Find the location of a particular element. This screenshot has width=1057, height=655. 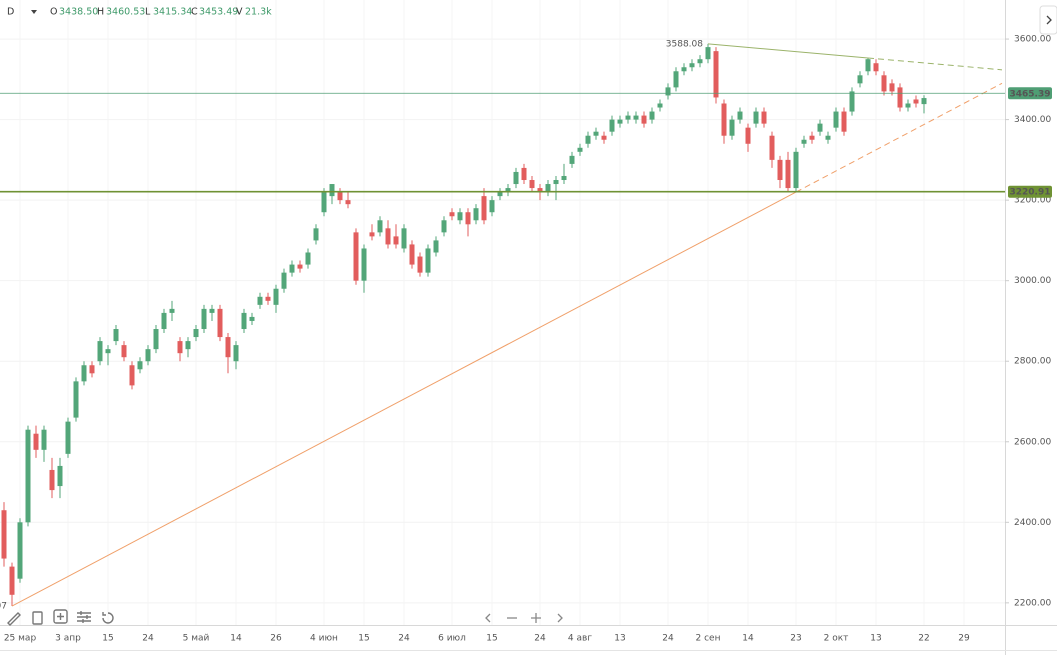

ohlc-header: O 3438.50H 3460.53 L 3415.34C 3453.49V 21.3k is located at coordinates (161, 12).